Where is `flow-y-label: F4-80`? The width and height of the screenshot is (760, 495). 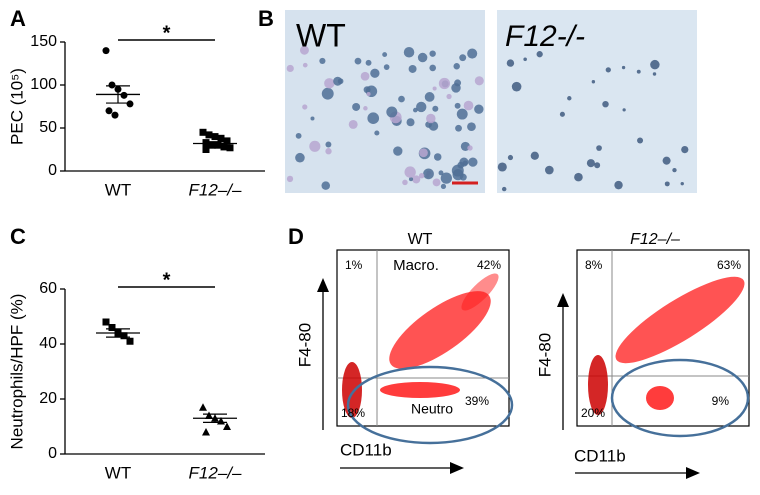
flow-y-label: F4-80 is located at coordinates (544, 355).